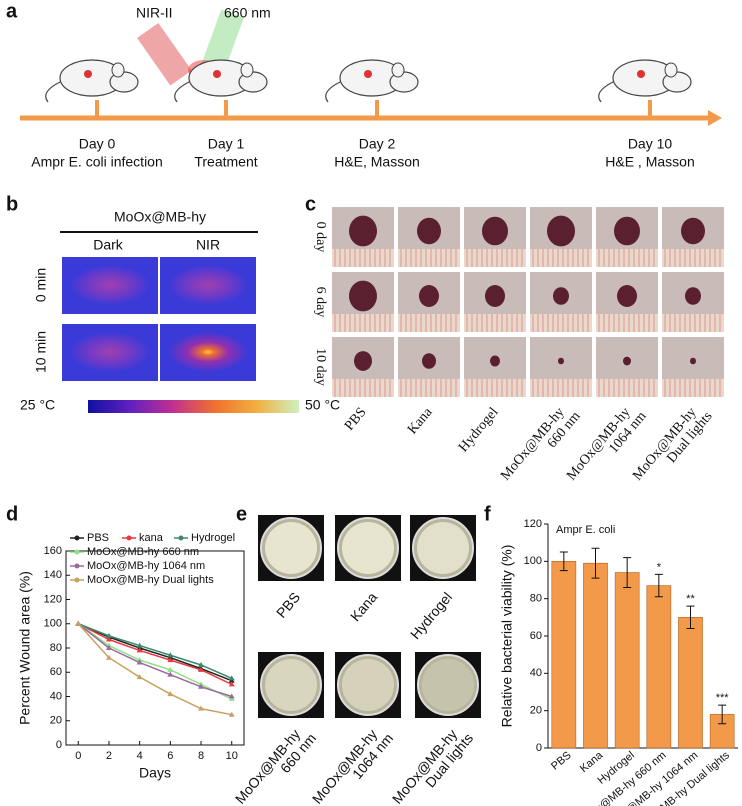  Describe the element at coordinates (356, 419) in the screenshot. I see `photo-column: PBS` at that location.